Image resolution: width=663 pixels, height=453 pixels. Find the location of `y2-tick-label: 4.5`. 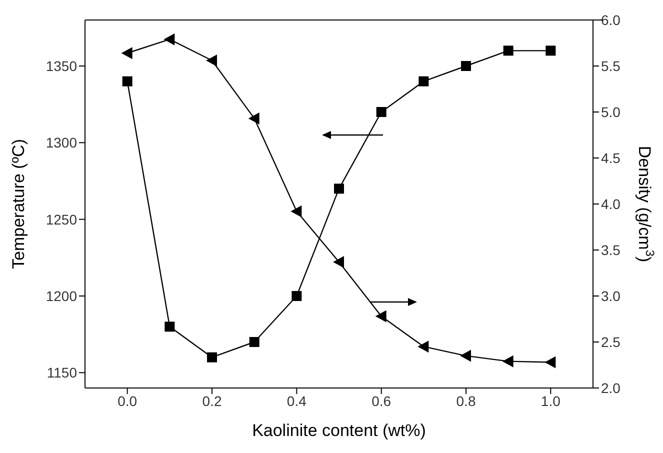

y2-tick-label: 4.5 is located at coordinates (611, 158).